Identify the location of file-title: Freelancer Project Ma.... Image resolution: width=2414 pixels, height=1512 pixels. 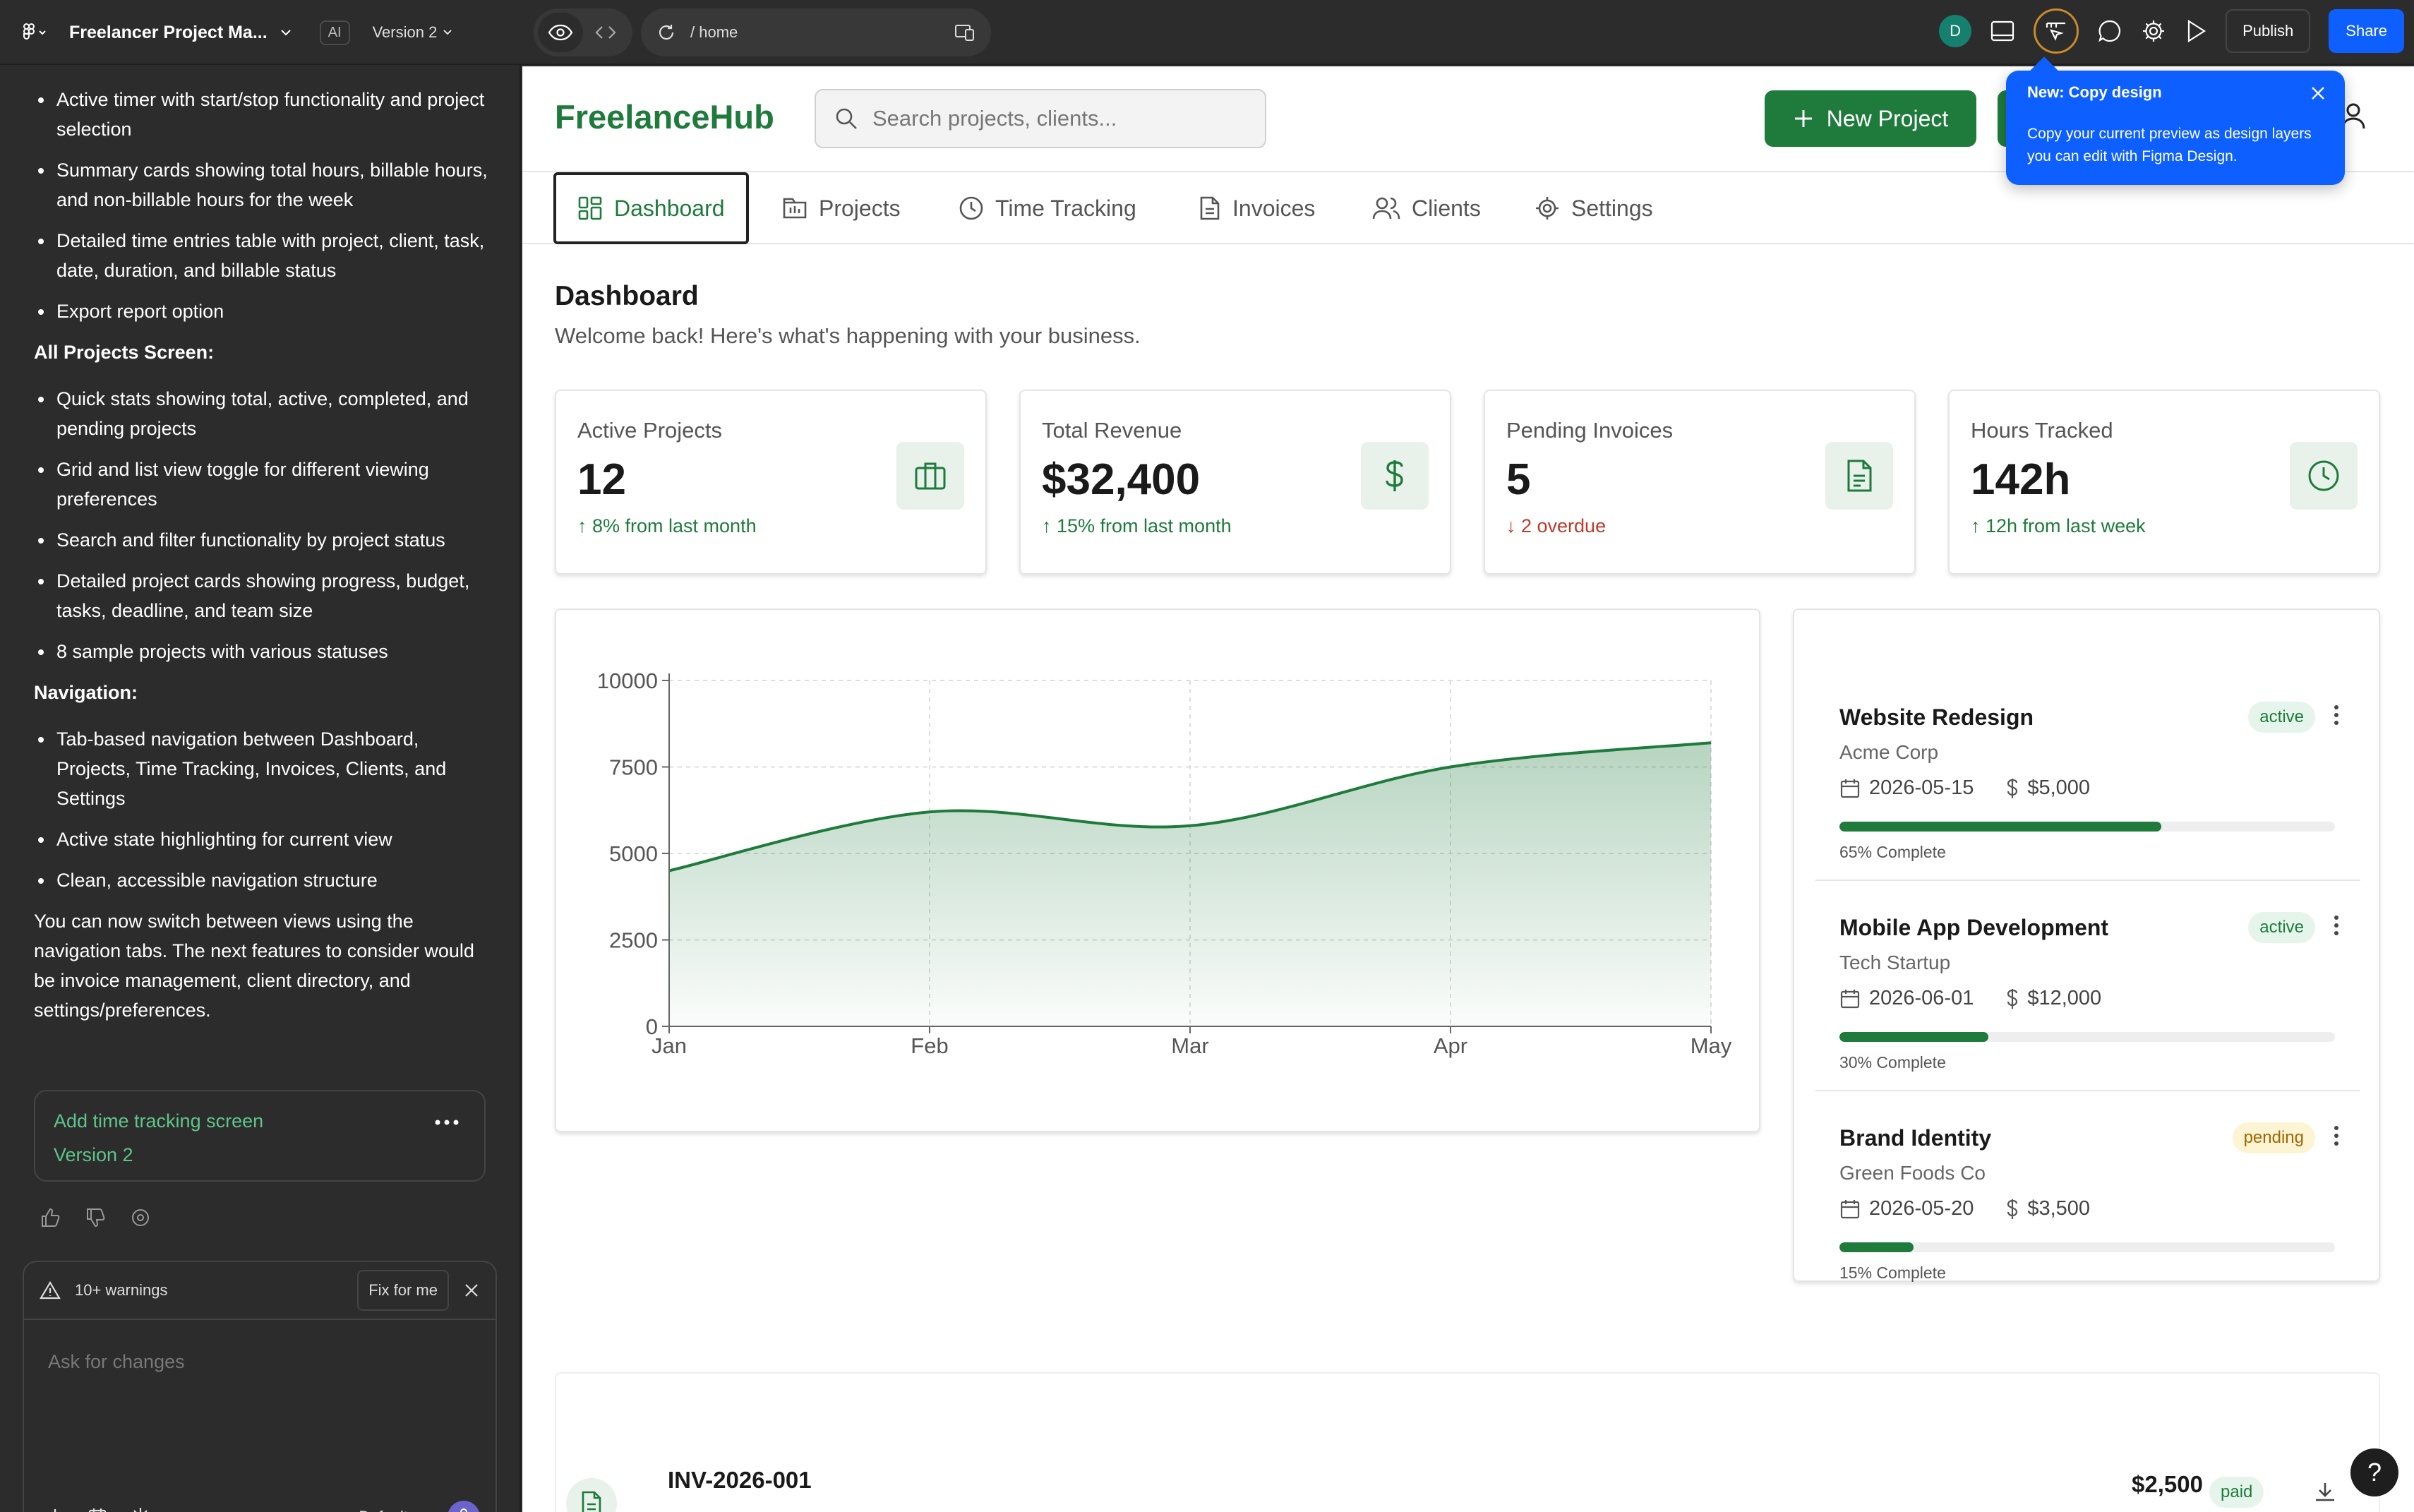
(168, 32).